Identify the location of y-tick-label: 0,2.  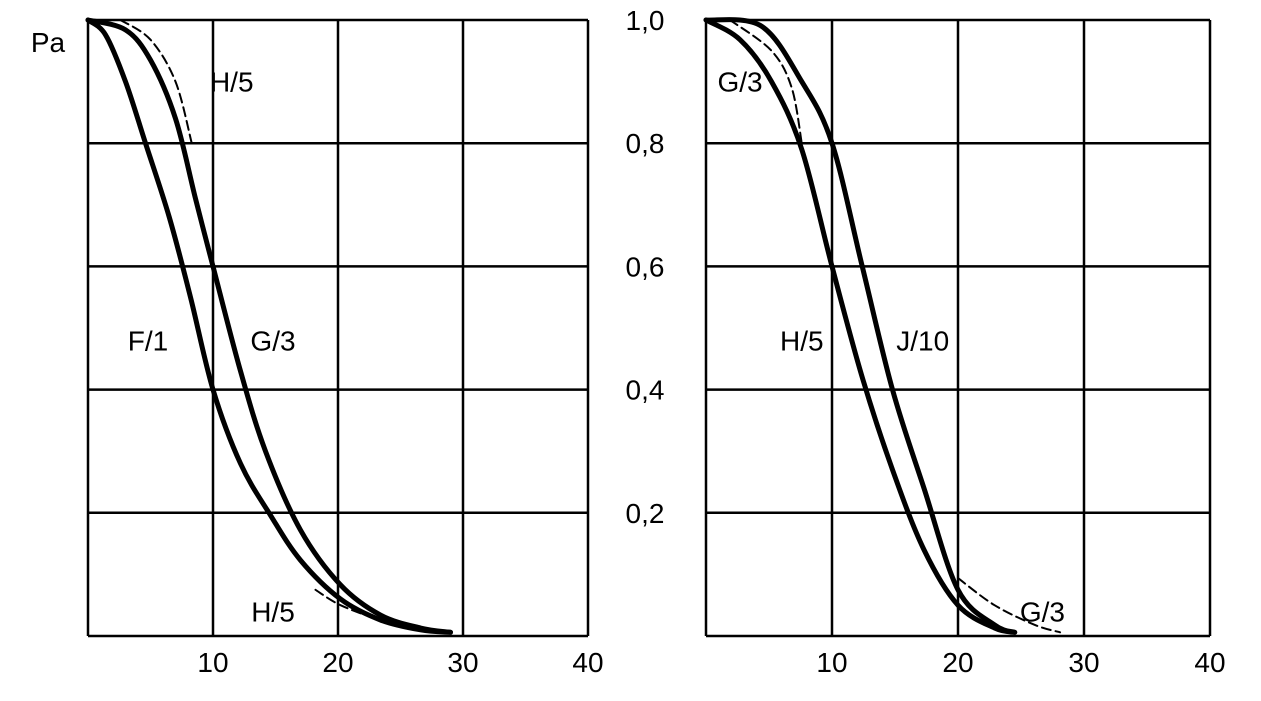
(645, 513).